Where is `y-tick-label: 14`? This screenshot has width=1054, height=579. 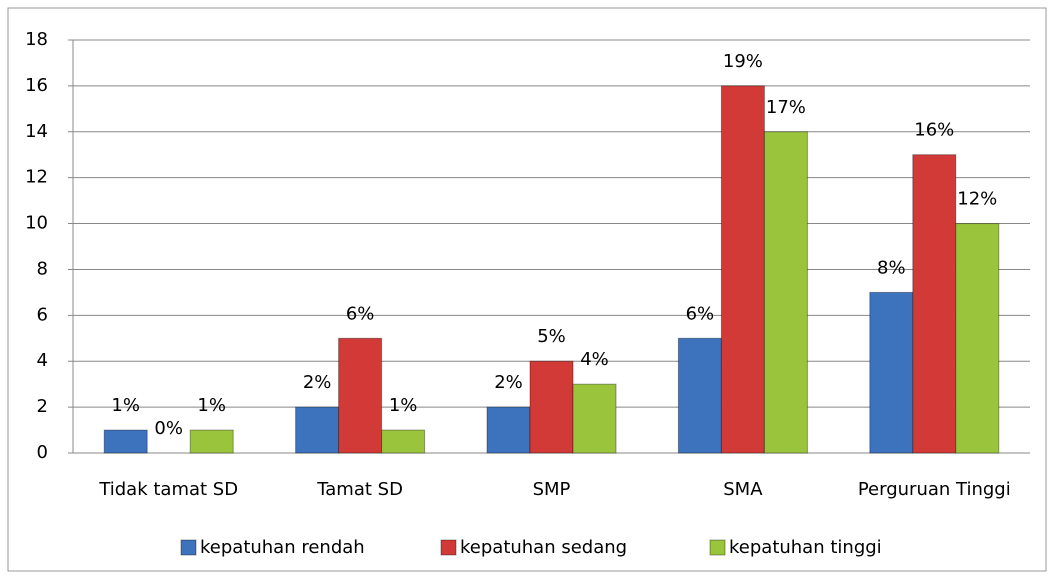
y-tick-label: 14 is located at coordinates (36, 131).